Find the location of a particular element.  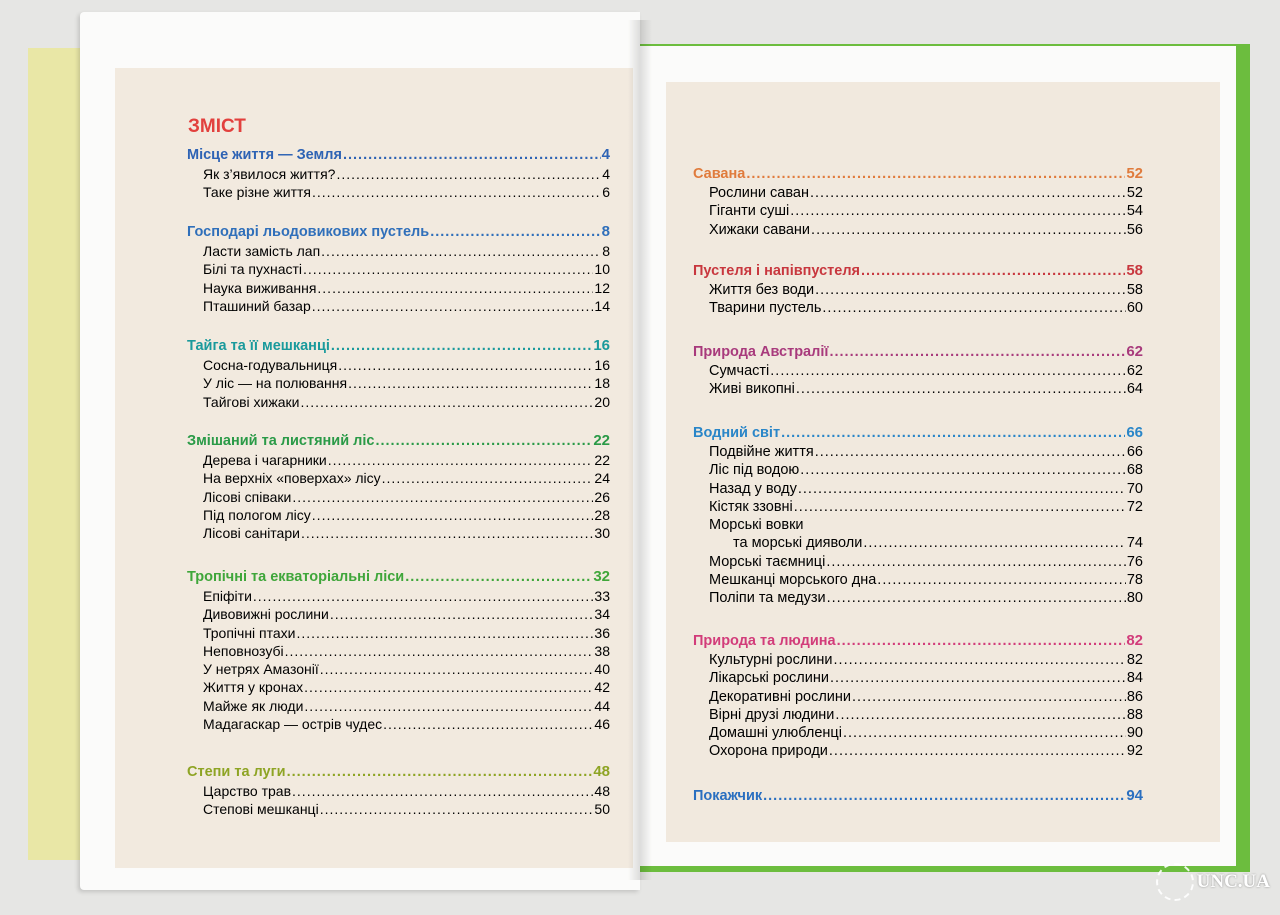

toc-entry: Білі та пухнасті 10 is located at coordinates (398, 269).